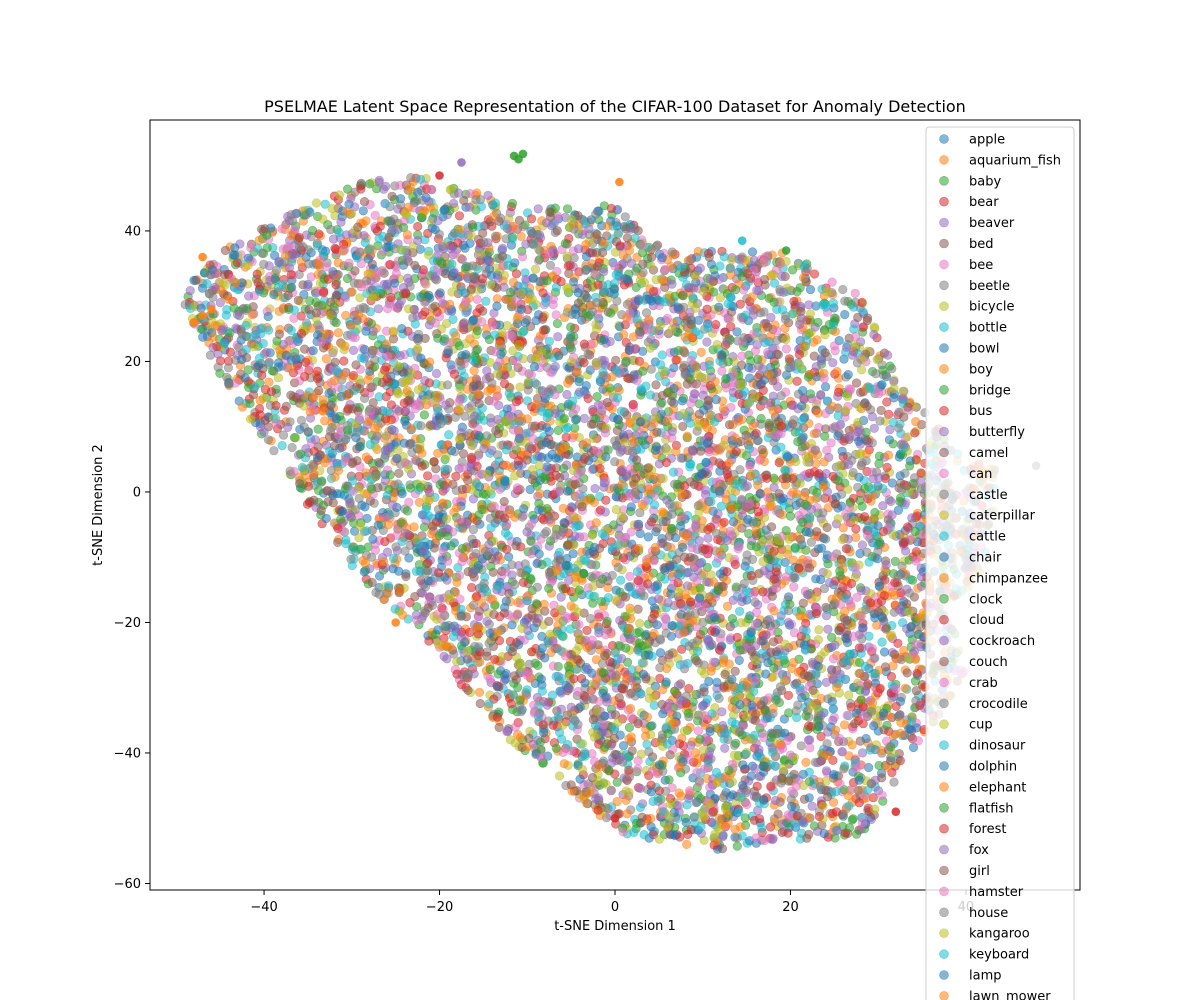 Image resolution: width=1200 pixels, height=1000 pixels. I want to click on scatter-point-cattle, so click(634, 832).